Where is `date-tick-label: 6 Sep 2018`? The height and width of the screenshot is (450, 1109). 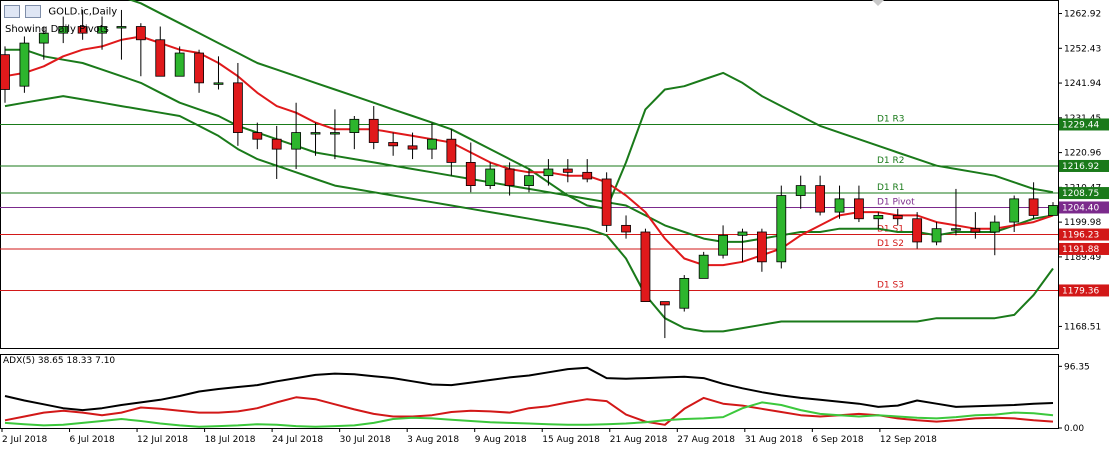
date-tick-label: 6 Sep 2018 is located at coordinates (838, 440).